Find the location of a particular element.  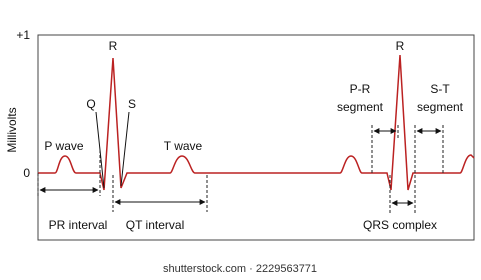

qt-interval-label: QT interval is located at coordinates (155, 225).